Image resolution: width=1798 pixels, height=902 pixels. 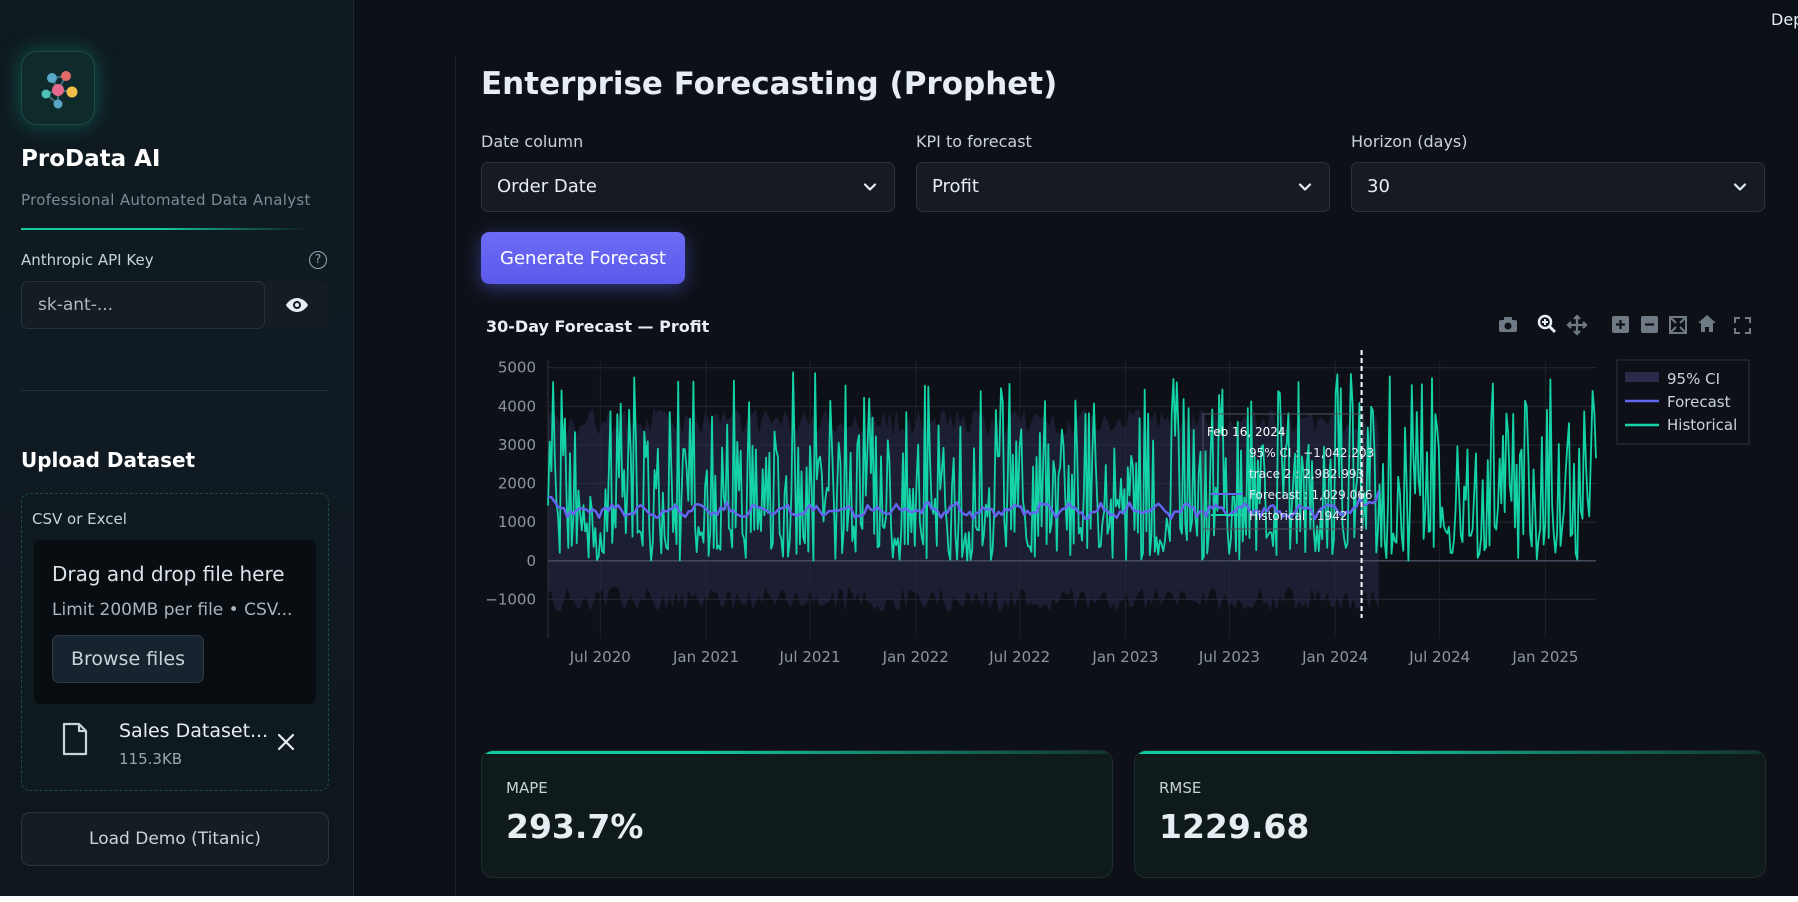 What do you see at coordinates (108, 460) in the screenshot?
I see `upload-title: Upload Dataset` at bounding box center [108, 460].